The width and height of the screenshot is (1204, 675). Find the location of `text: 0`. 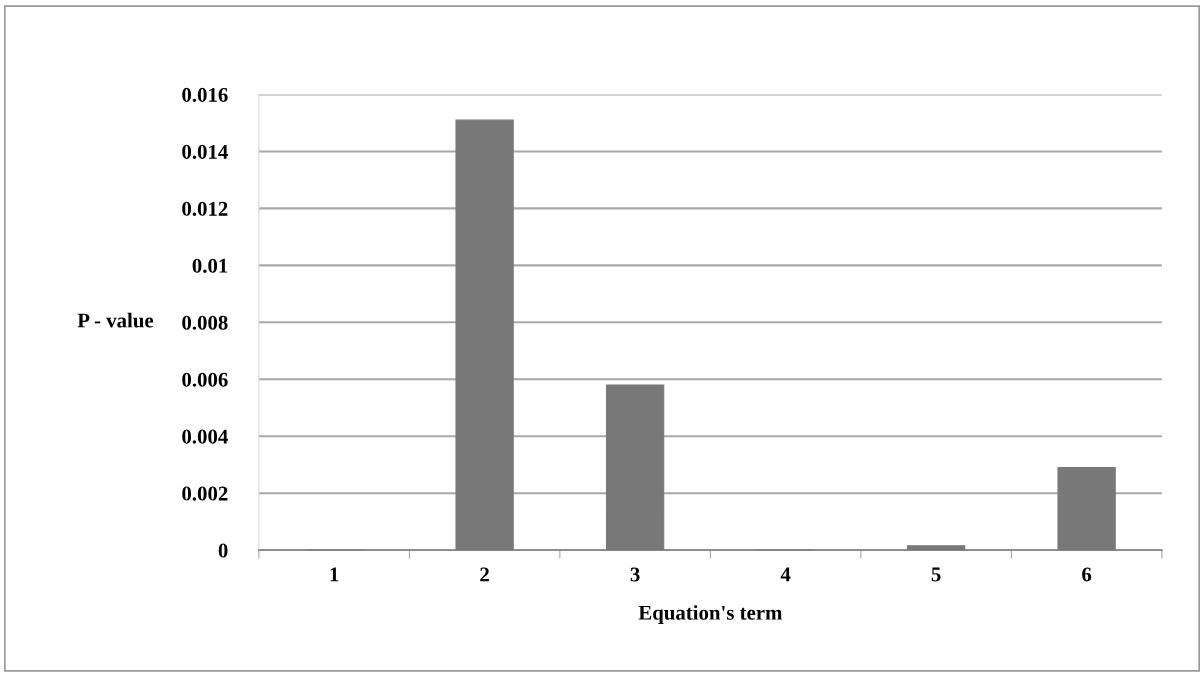

text: 0 is located at coordinates (223, 550).